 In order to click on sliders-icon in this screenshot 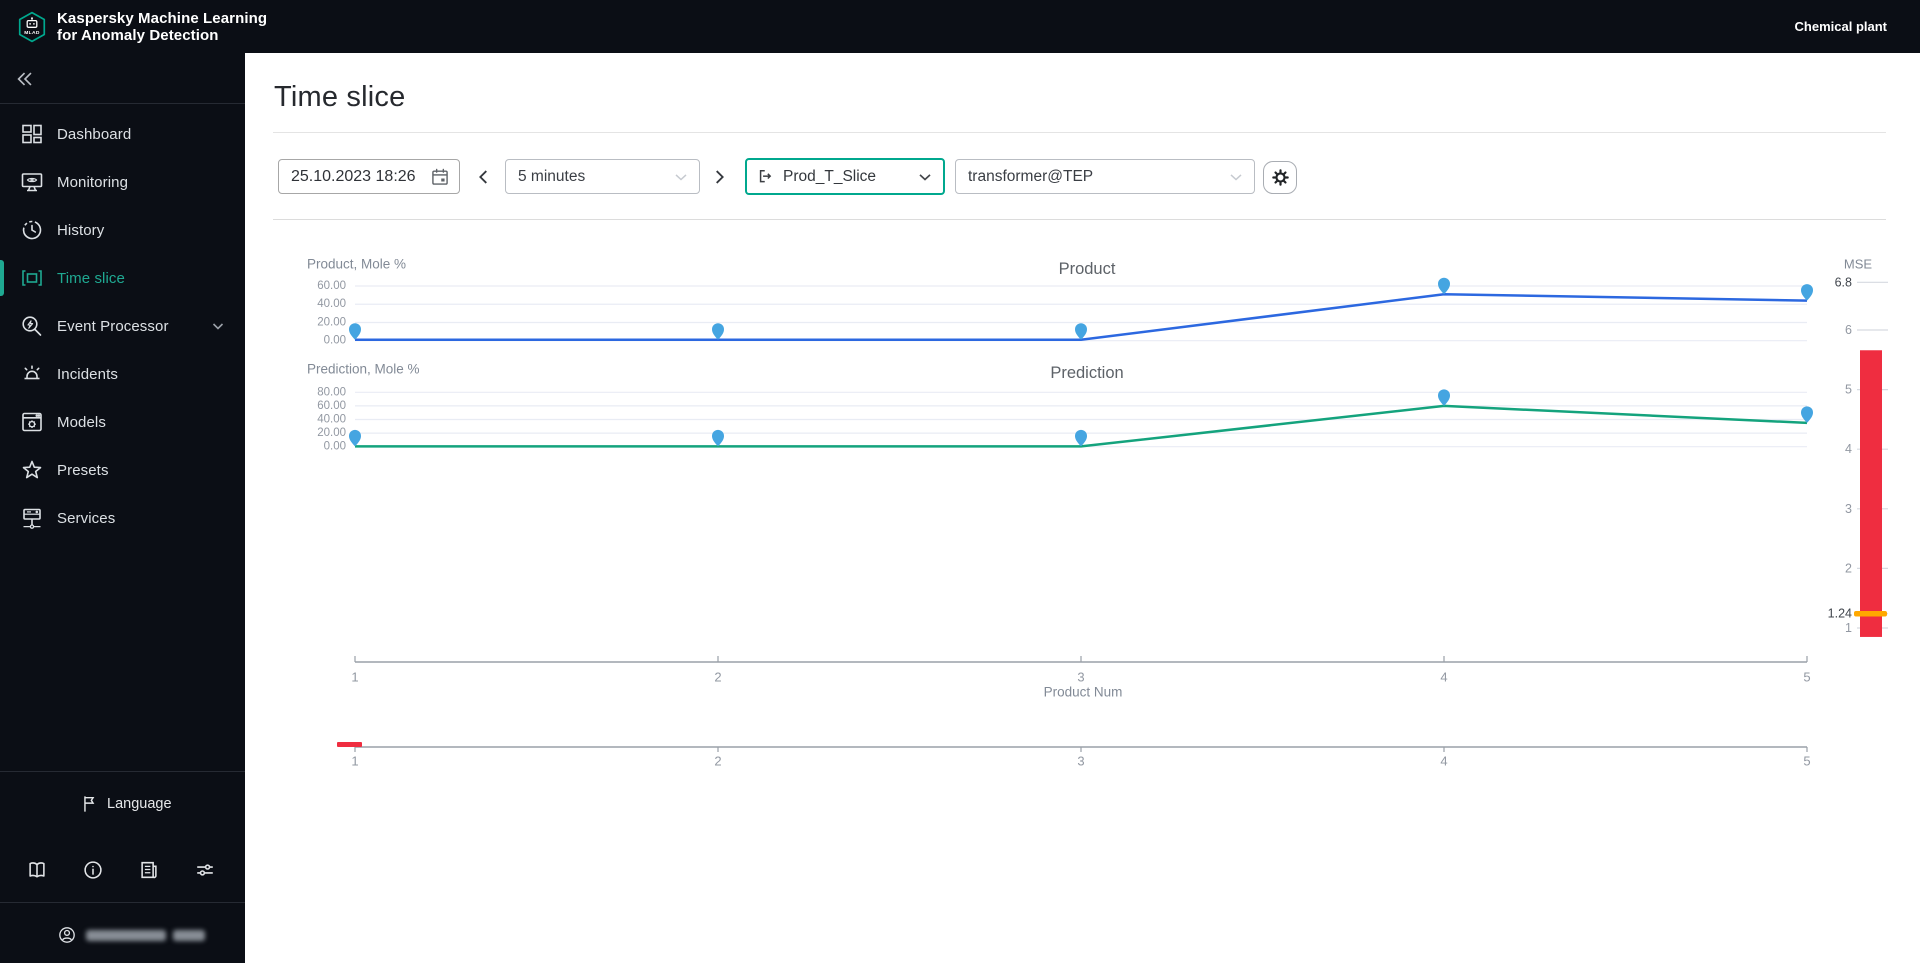, I will do `click(205, 870)`.